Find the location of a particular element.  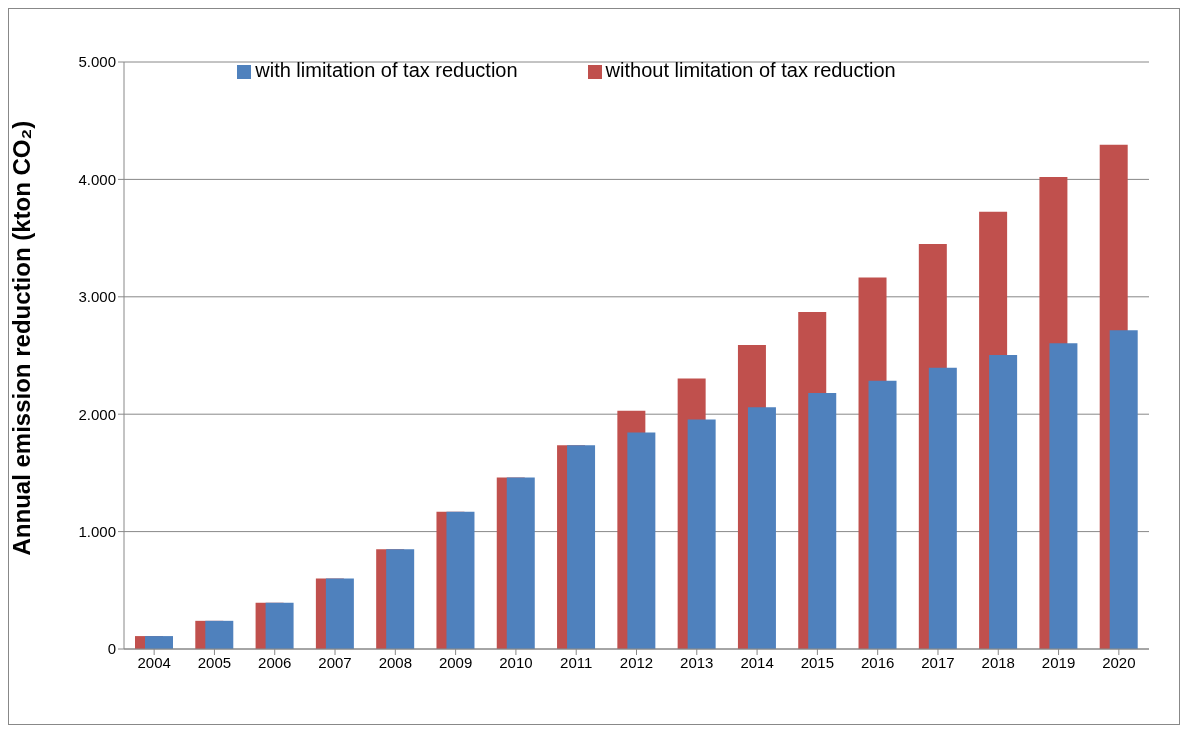

x-tick-label: 2006 is located at coordinates (275, 662).